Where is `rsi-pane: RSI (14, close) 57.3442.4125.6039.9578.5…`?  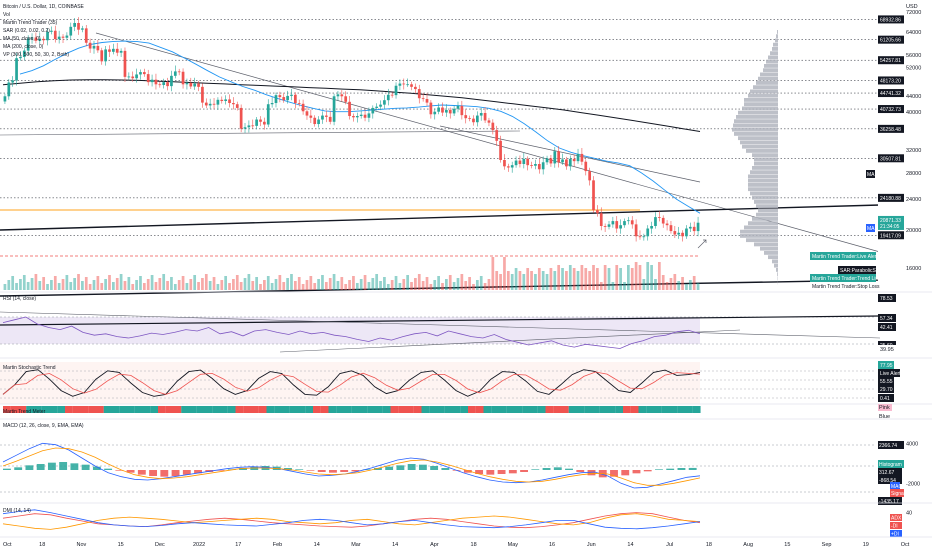 rsi-pane: RSI (14, close) 57.3442.4125.6039.9578.5… is located at coordinates (466, 322).